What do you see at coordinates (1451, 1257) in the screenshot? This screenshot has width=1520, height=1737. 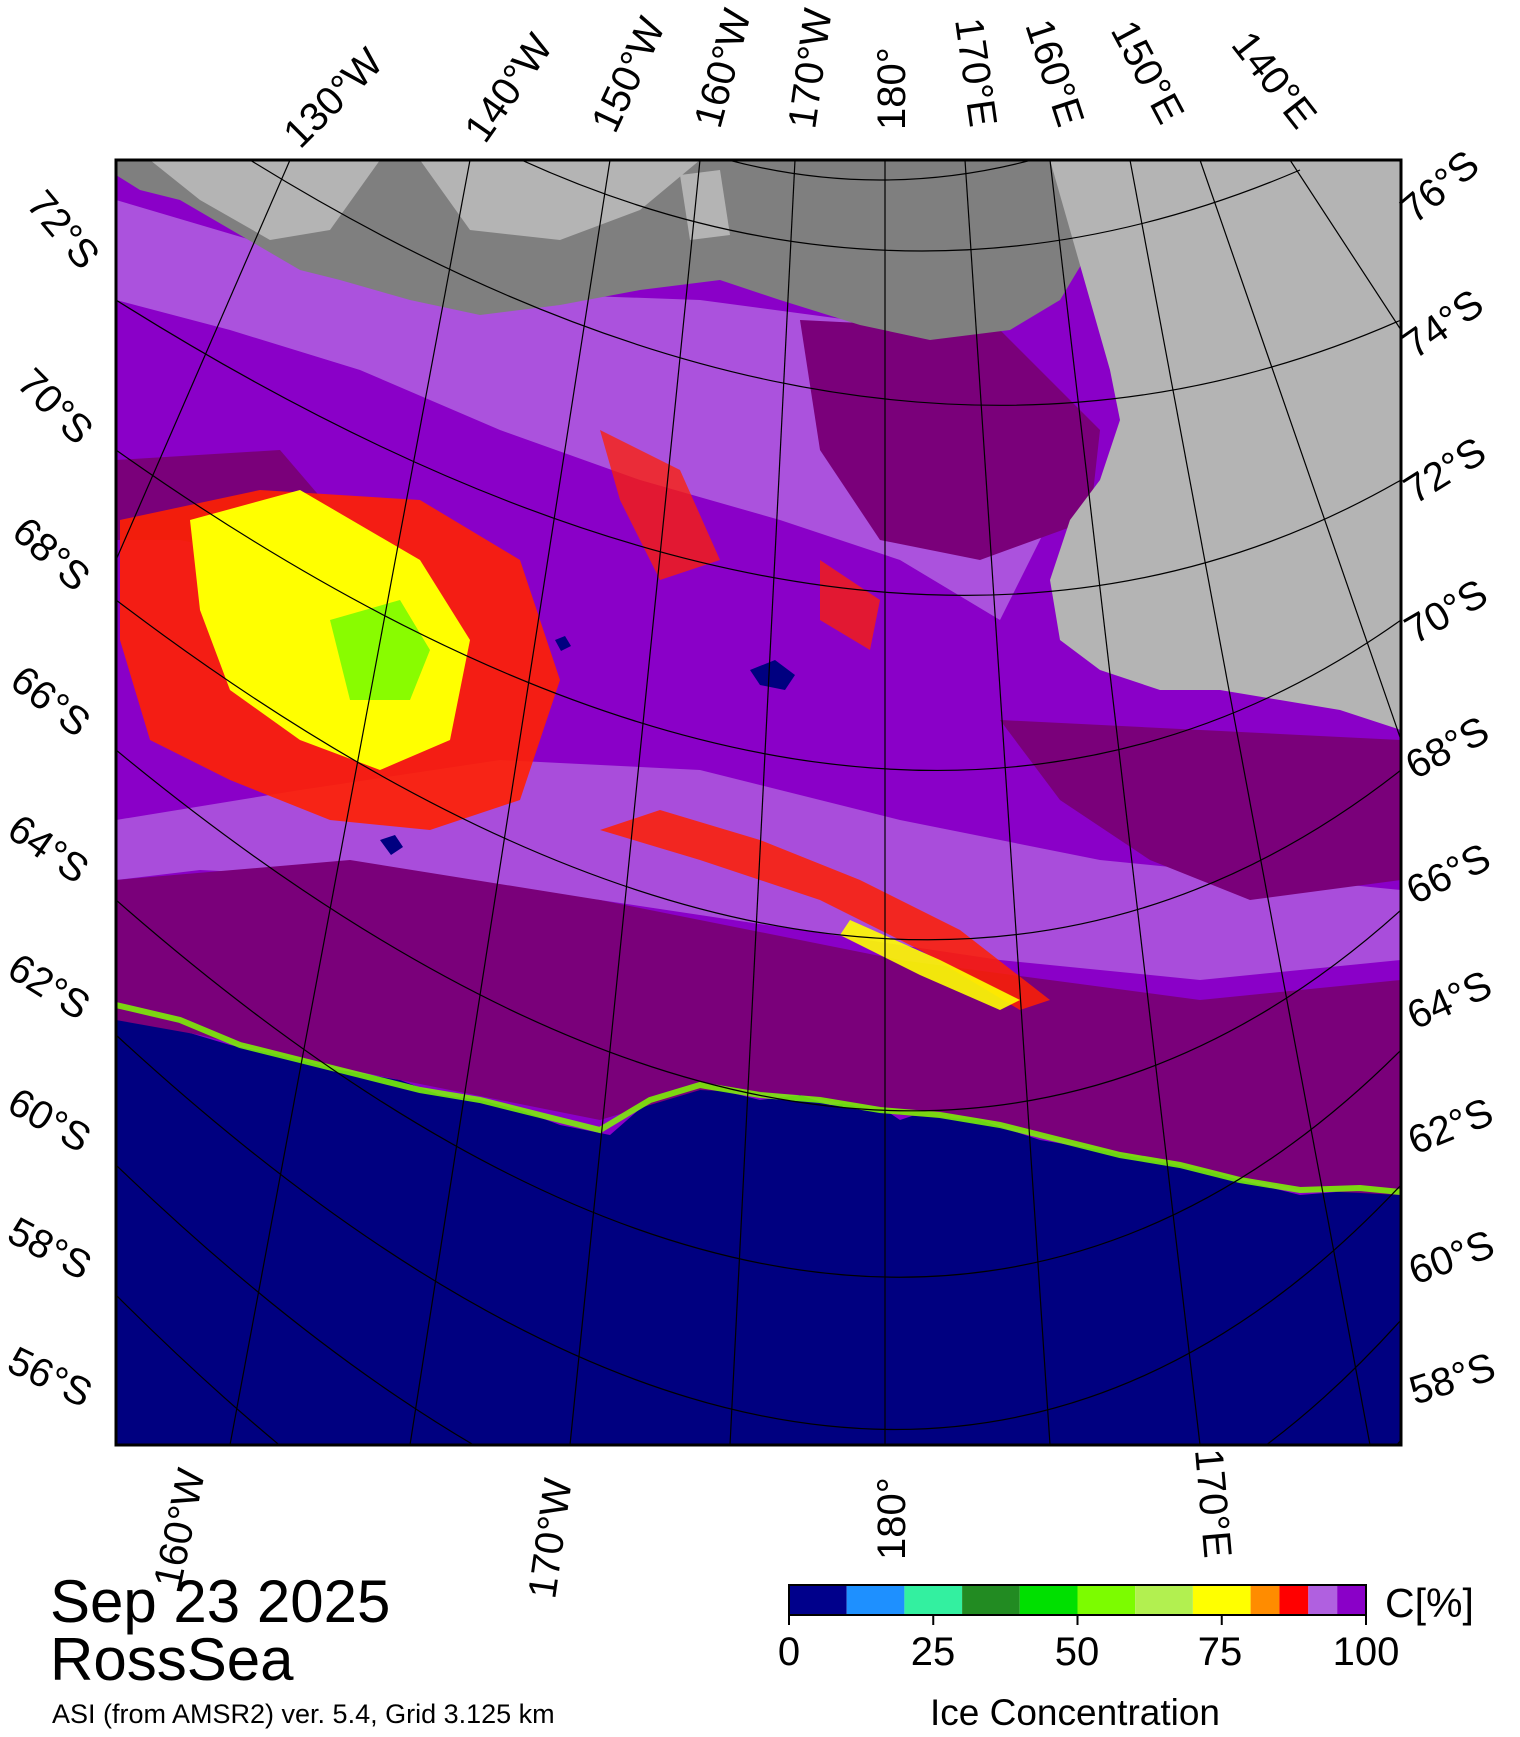 I see `right-lat-label: 60°S` at bounding box center [1451, 1257].